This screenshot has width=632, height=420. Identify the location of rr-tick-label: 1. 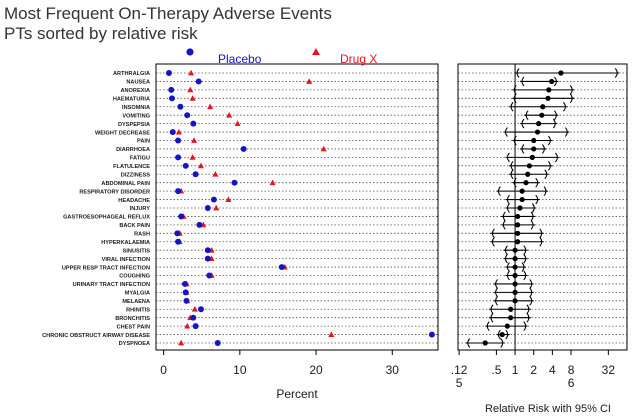
(515, 370).